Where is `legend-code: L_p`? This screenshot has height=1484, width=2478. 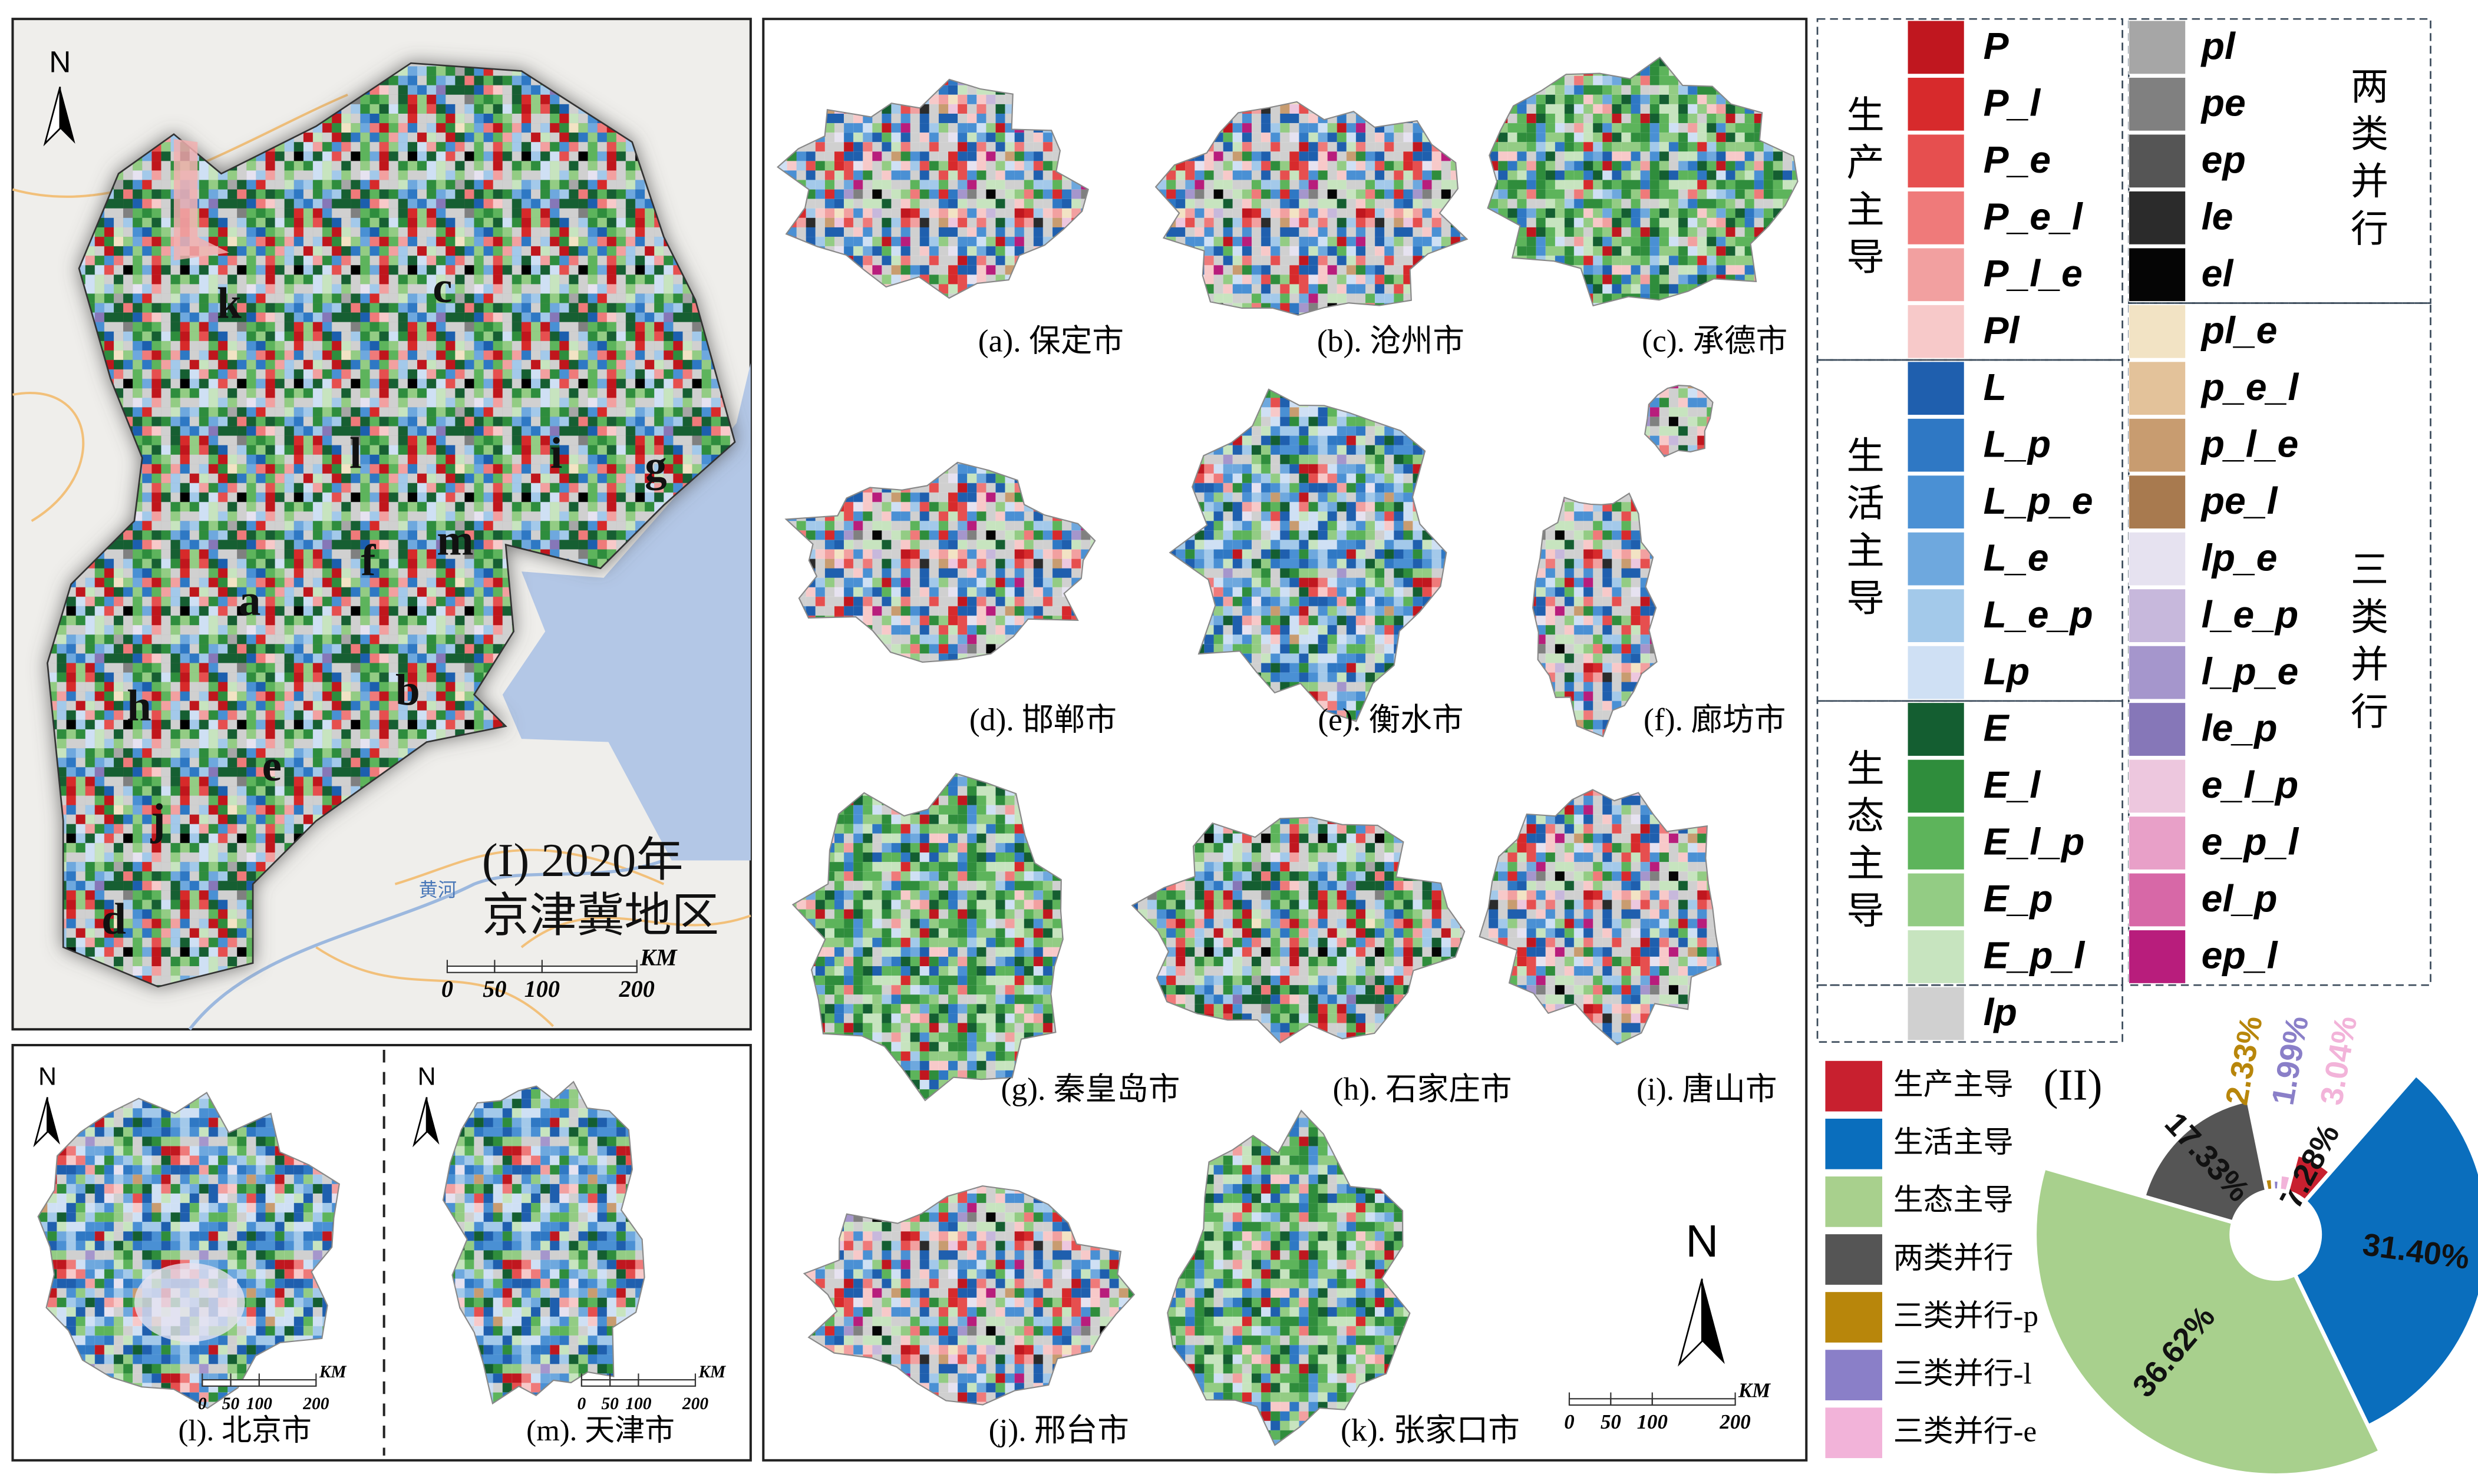 legend-code: L_p is located at coordinates (2017, 443).